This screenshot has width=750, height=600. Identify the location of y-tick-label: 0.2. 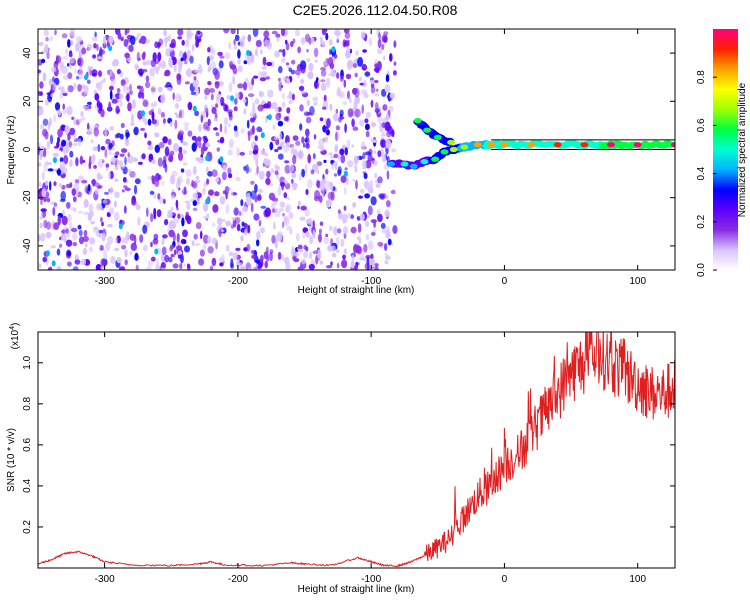
(27, 527).